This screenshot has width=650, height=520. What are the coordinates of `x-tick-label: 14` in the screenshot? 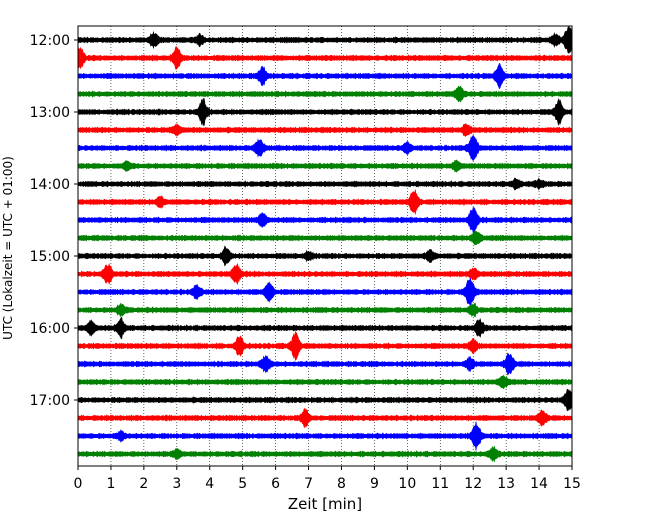 It's located at (539, 484).